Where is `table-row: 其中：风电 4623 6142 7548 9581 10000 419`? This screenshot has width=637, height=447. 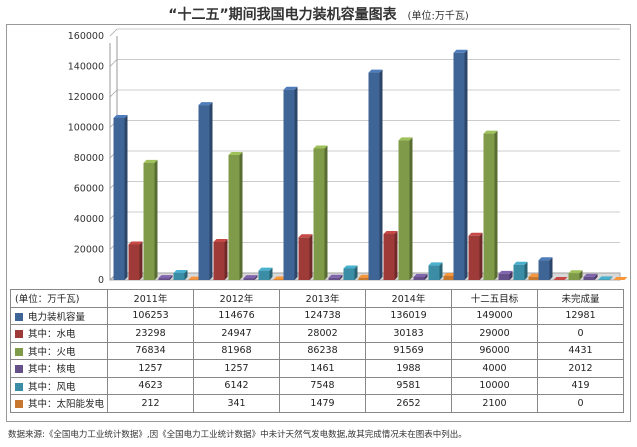 table-row: 其中：风电 4623 6142 7548 9581 10000 419 is located at coordinates (317, 385).